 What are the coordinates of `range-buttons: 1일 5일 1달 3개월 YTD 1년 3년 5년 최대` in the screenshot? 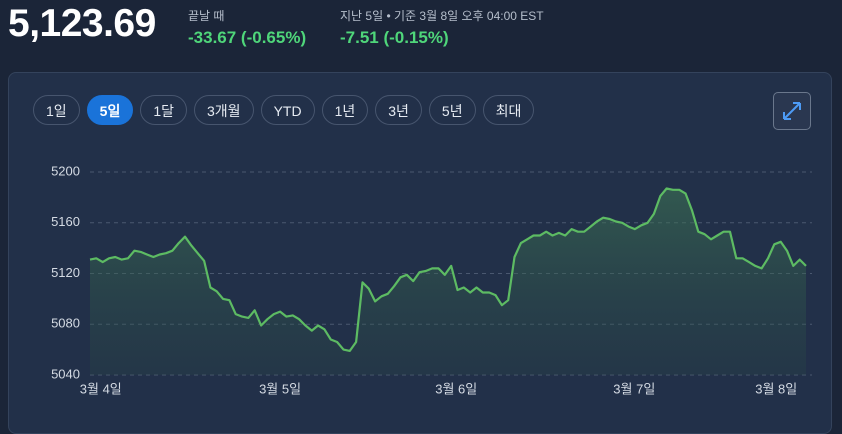 It's located at (284, 110).